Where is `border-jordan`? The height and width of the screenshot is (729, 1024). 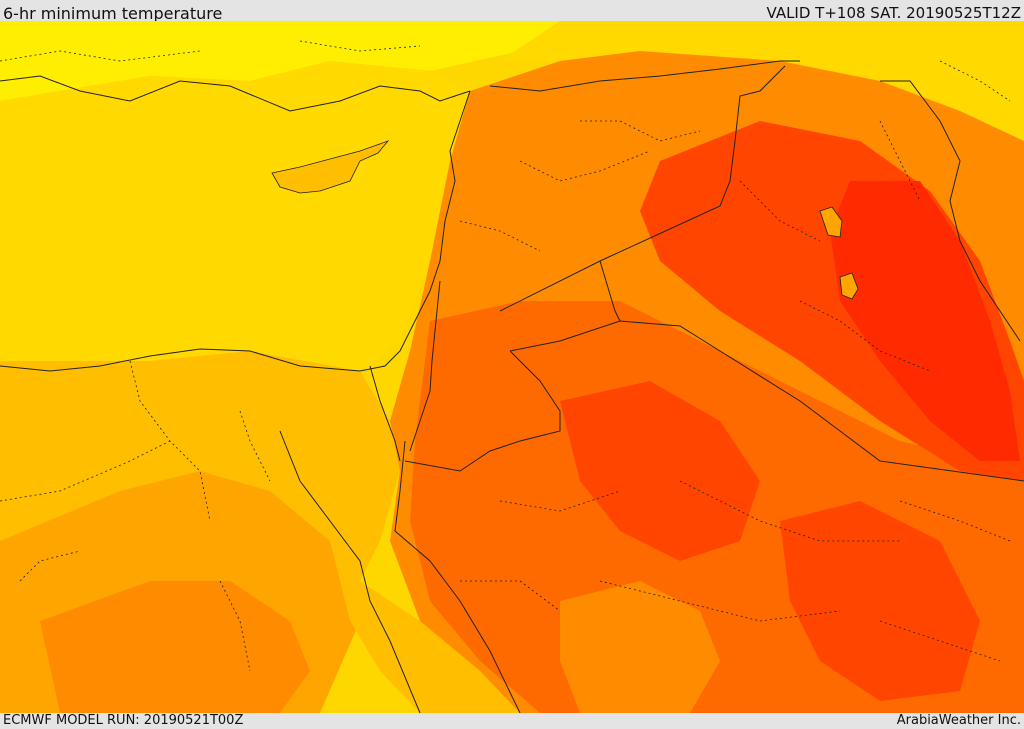 border-jordan is located at coordinates (512, 366).